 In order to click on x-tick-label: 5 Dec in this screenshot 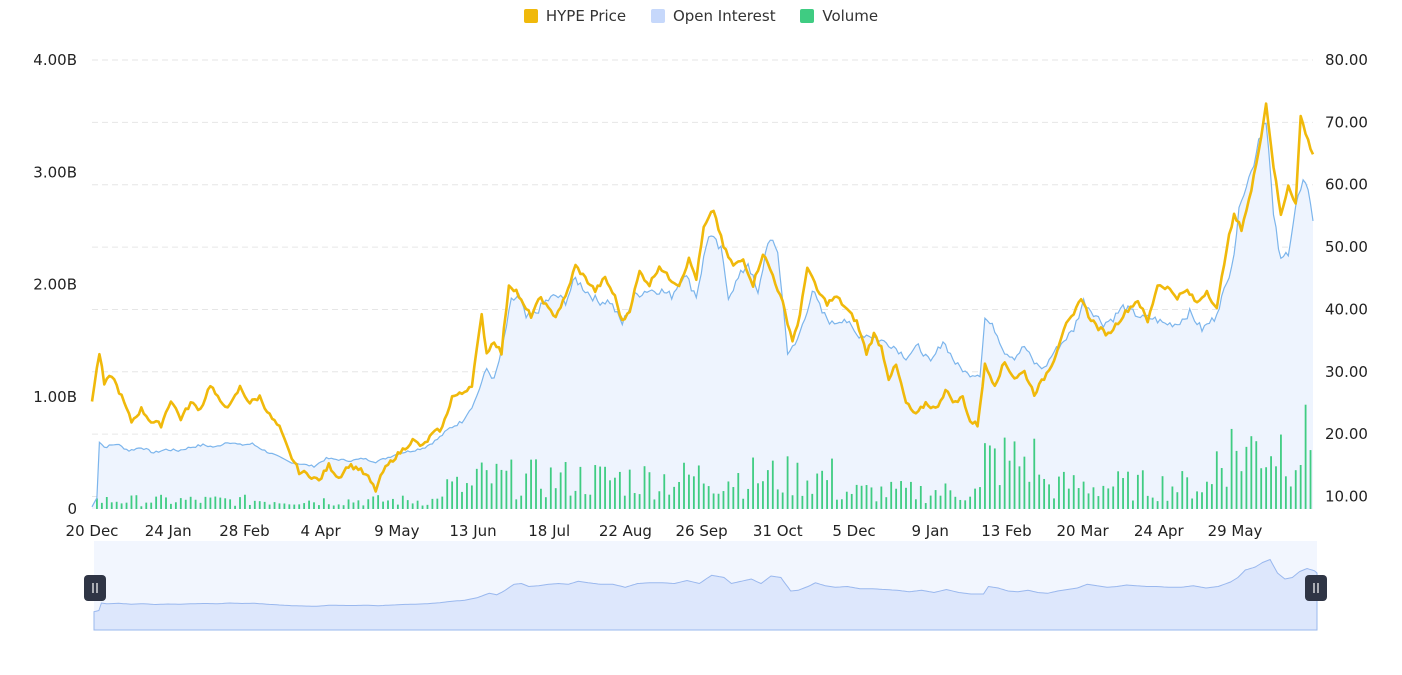, I will do `click(853, 531)`.